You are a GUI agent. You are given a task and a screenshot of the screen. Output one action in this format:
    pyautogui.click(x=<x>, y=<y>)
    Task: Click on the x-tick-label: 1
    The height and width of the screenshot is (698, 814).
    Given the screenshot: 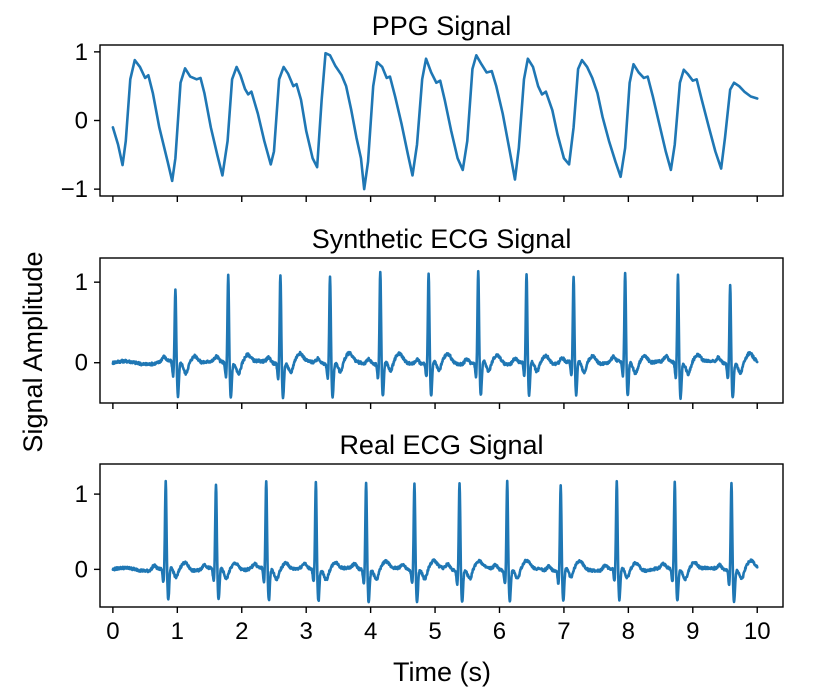 What is the action you would take?
    pyautogui.click(x=177, y=631)
    